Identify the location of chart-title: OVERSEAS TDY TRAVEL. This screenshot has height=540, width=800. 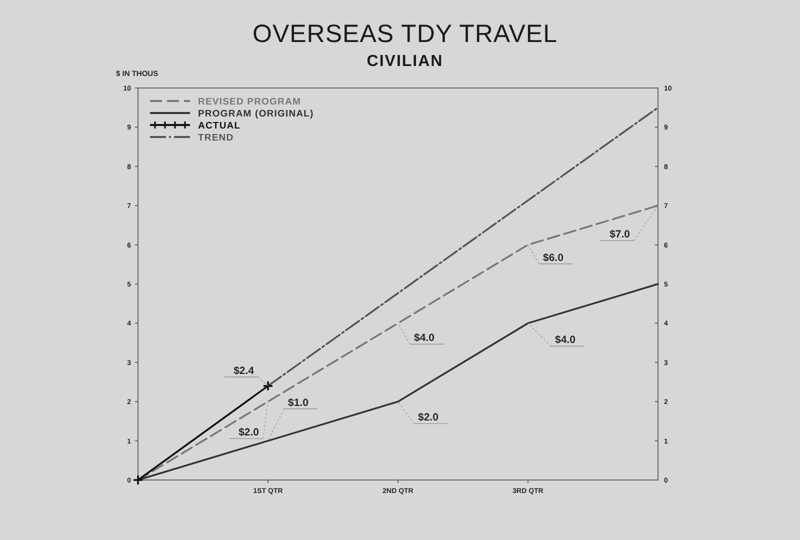
(405, 34).